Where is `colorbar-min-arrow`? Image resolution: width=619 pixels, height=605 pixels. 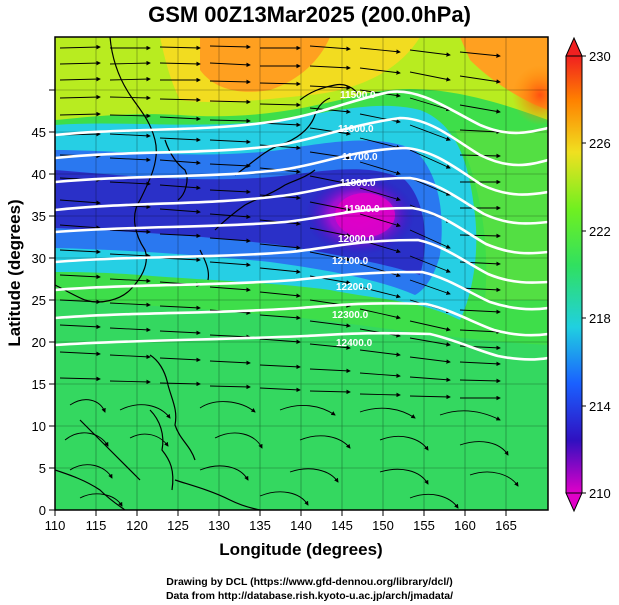 colorbar-min-arrow is located at coordinates (574, 502).